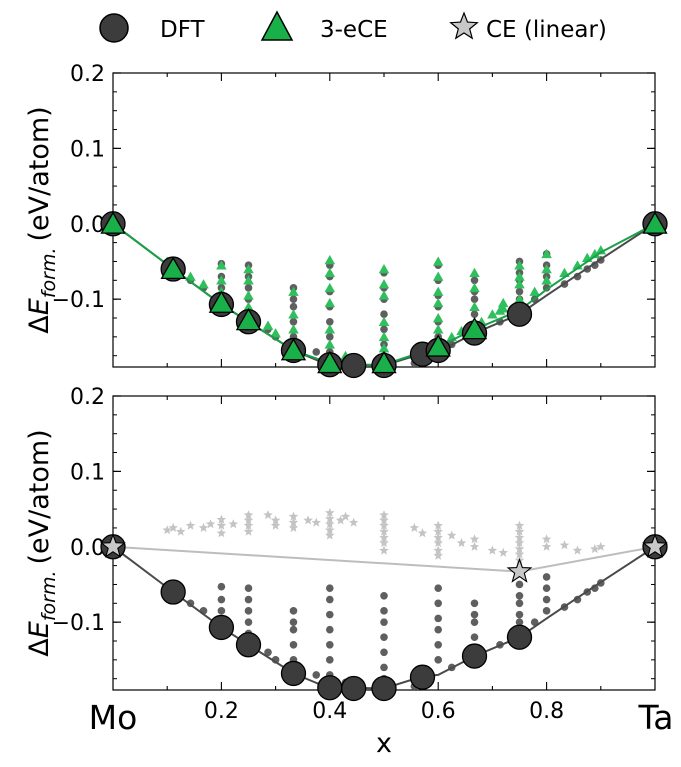 This screenshot has height=767, width=681. Describe the element at coordinates (354, 30) in the screenshot. I see `legend-label-3ece: 3-eCE` at that location.